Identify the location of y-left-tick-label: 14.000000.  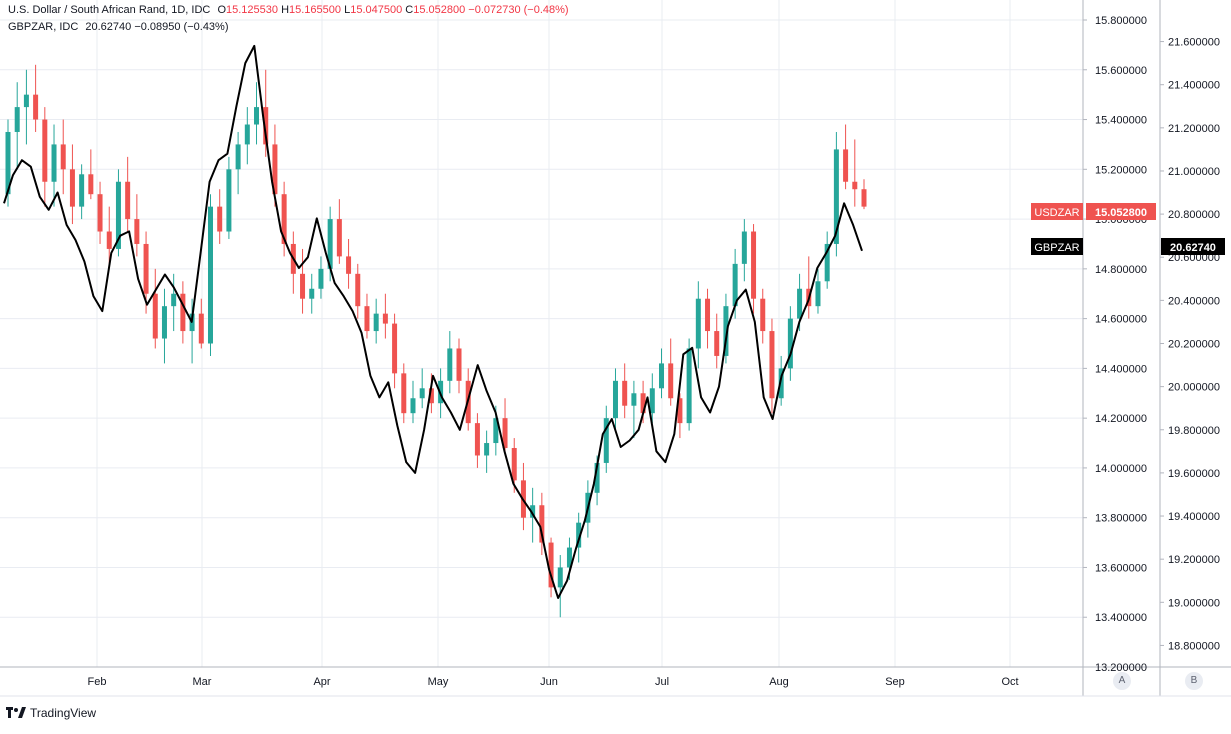
(1121, 469).